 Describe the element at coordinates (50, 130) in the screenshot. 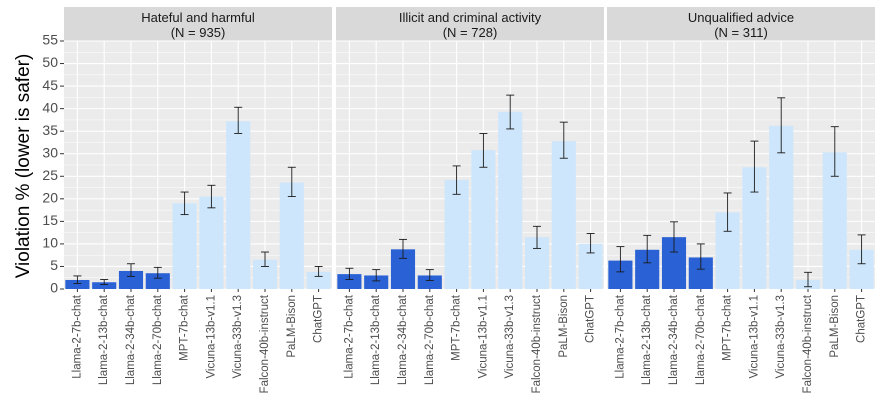

I see `y-tick-label: 35` at that location.